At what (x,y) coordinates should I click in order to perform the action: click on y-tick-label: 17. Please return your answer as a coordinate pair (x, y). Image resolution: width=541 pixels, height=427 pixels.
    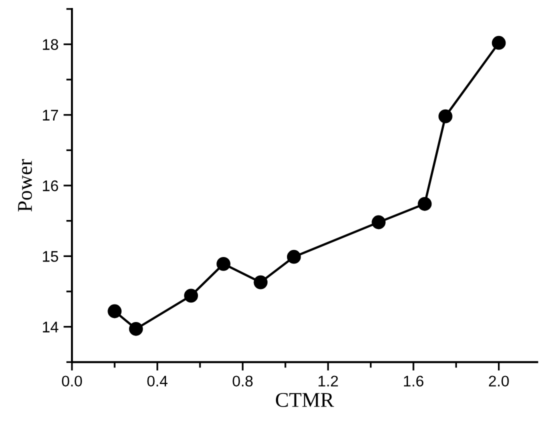
    Looking at the image, I should click on (50, 115).